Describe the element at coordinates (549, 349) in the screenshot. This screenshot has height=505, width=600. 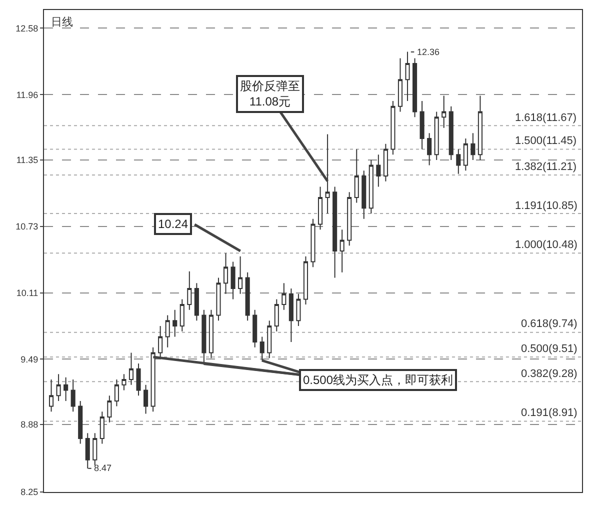
I see `ref-line-label: 0.500(9.51)` at that location.